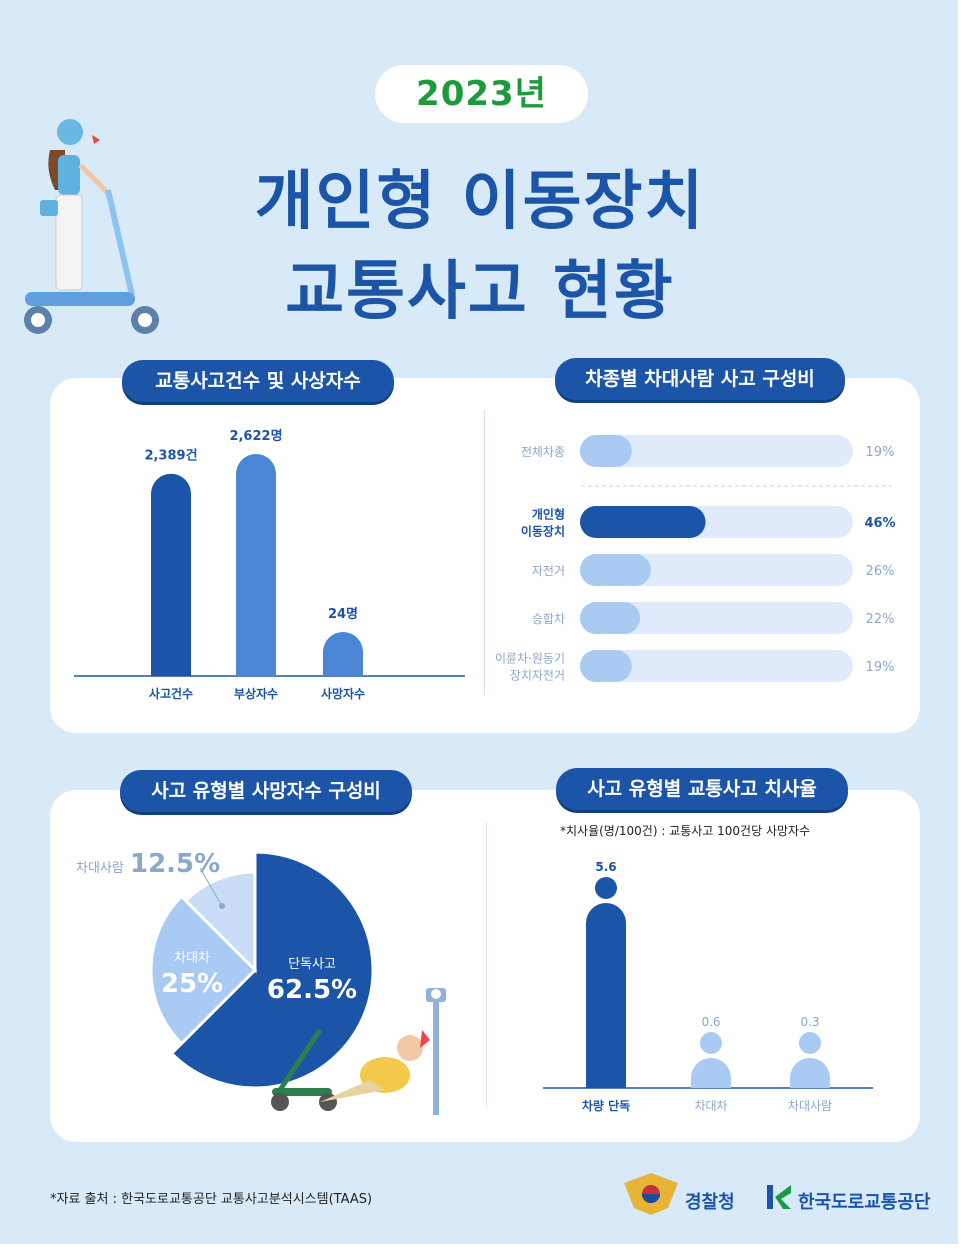  What do you see at coordinates (548, 571) in the screenshot?
I see `category-label: 자전거` at bounding box center [548, 571].